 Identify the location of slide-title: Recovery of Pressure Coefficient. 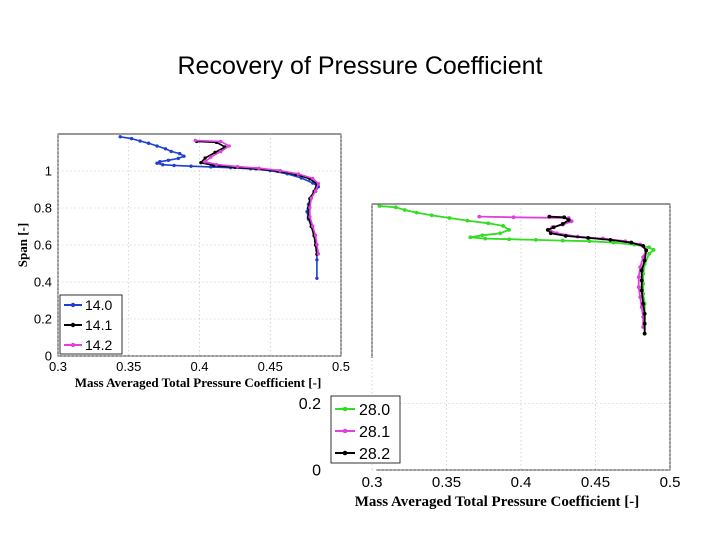
(360, 66).